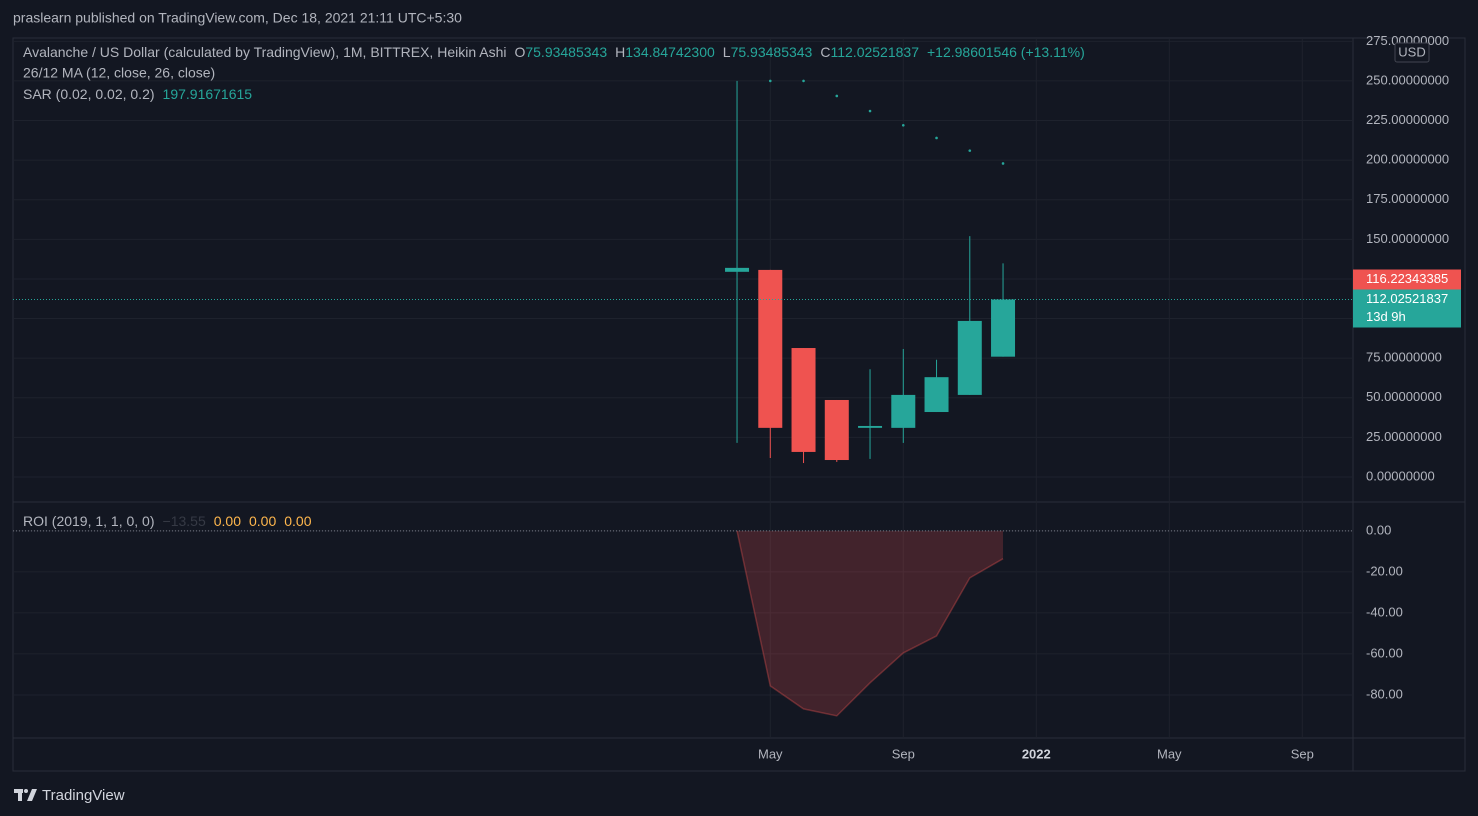 This screenshot has height=816, width=1478. I want to click on last-price-label: 112.02521837, so click(1407, 298).